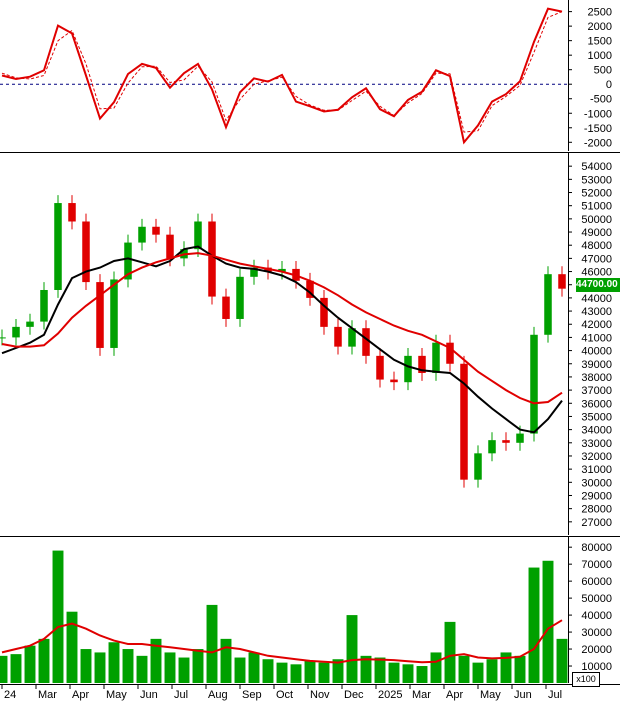 This screenshot has width=620, height=701. Describe the element at coordinates (600, 27) in the screenshot. I see `y-tick-label: 2000` at that location.